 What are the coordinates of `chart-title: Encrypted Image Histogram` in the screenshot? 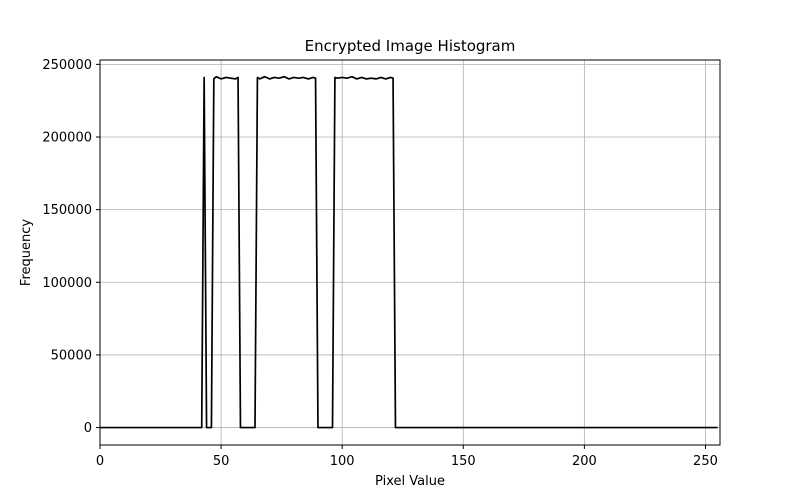 It's located at (410, 46).